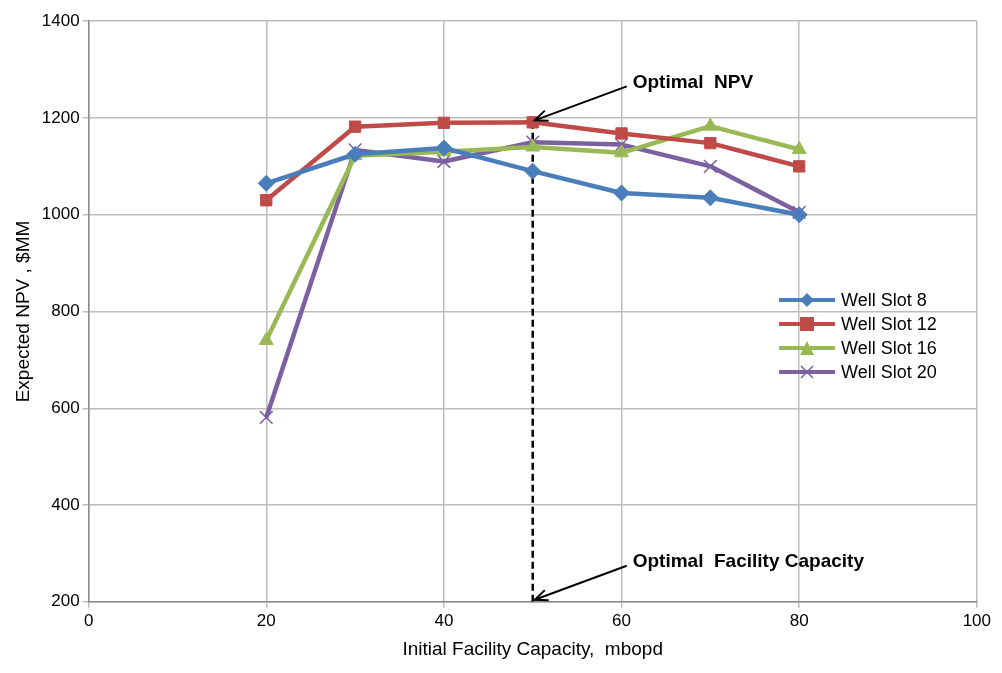 Image resolution: width=1002 pixels, height=673 pixels. I want to click on y-tick-label: 1200, so click(60, 117).